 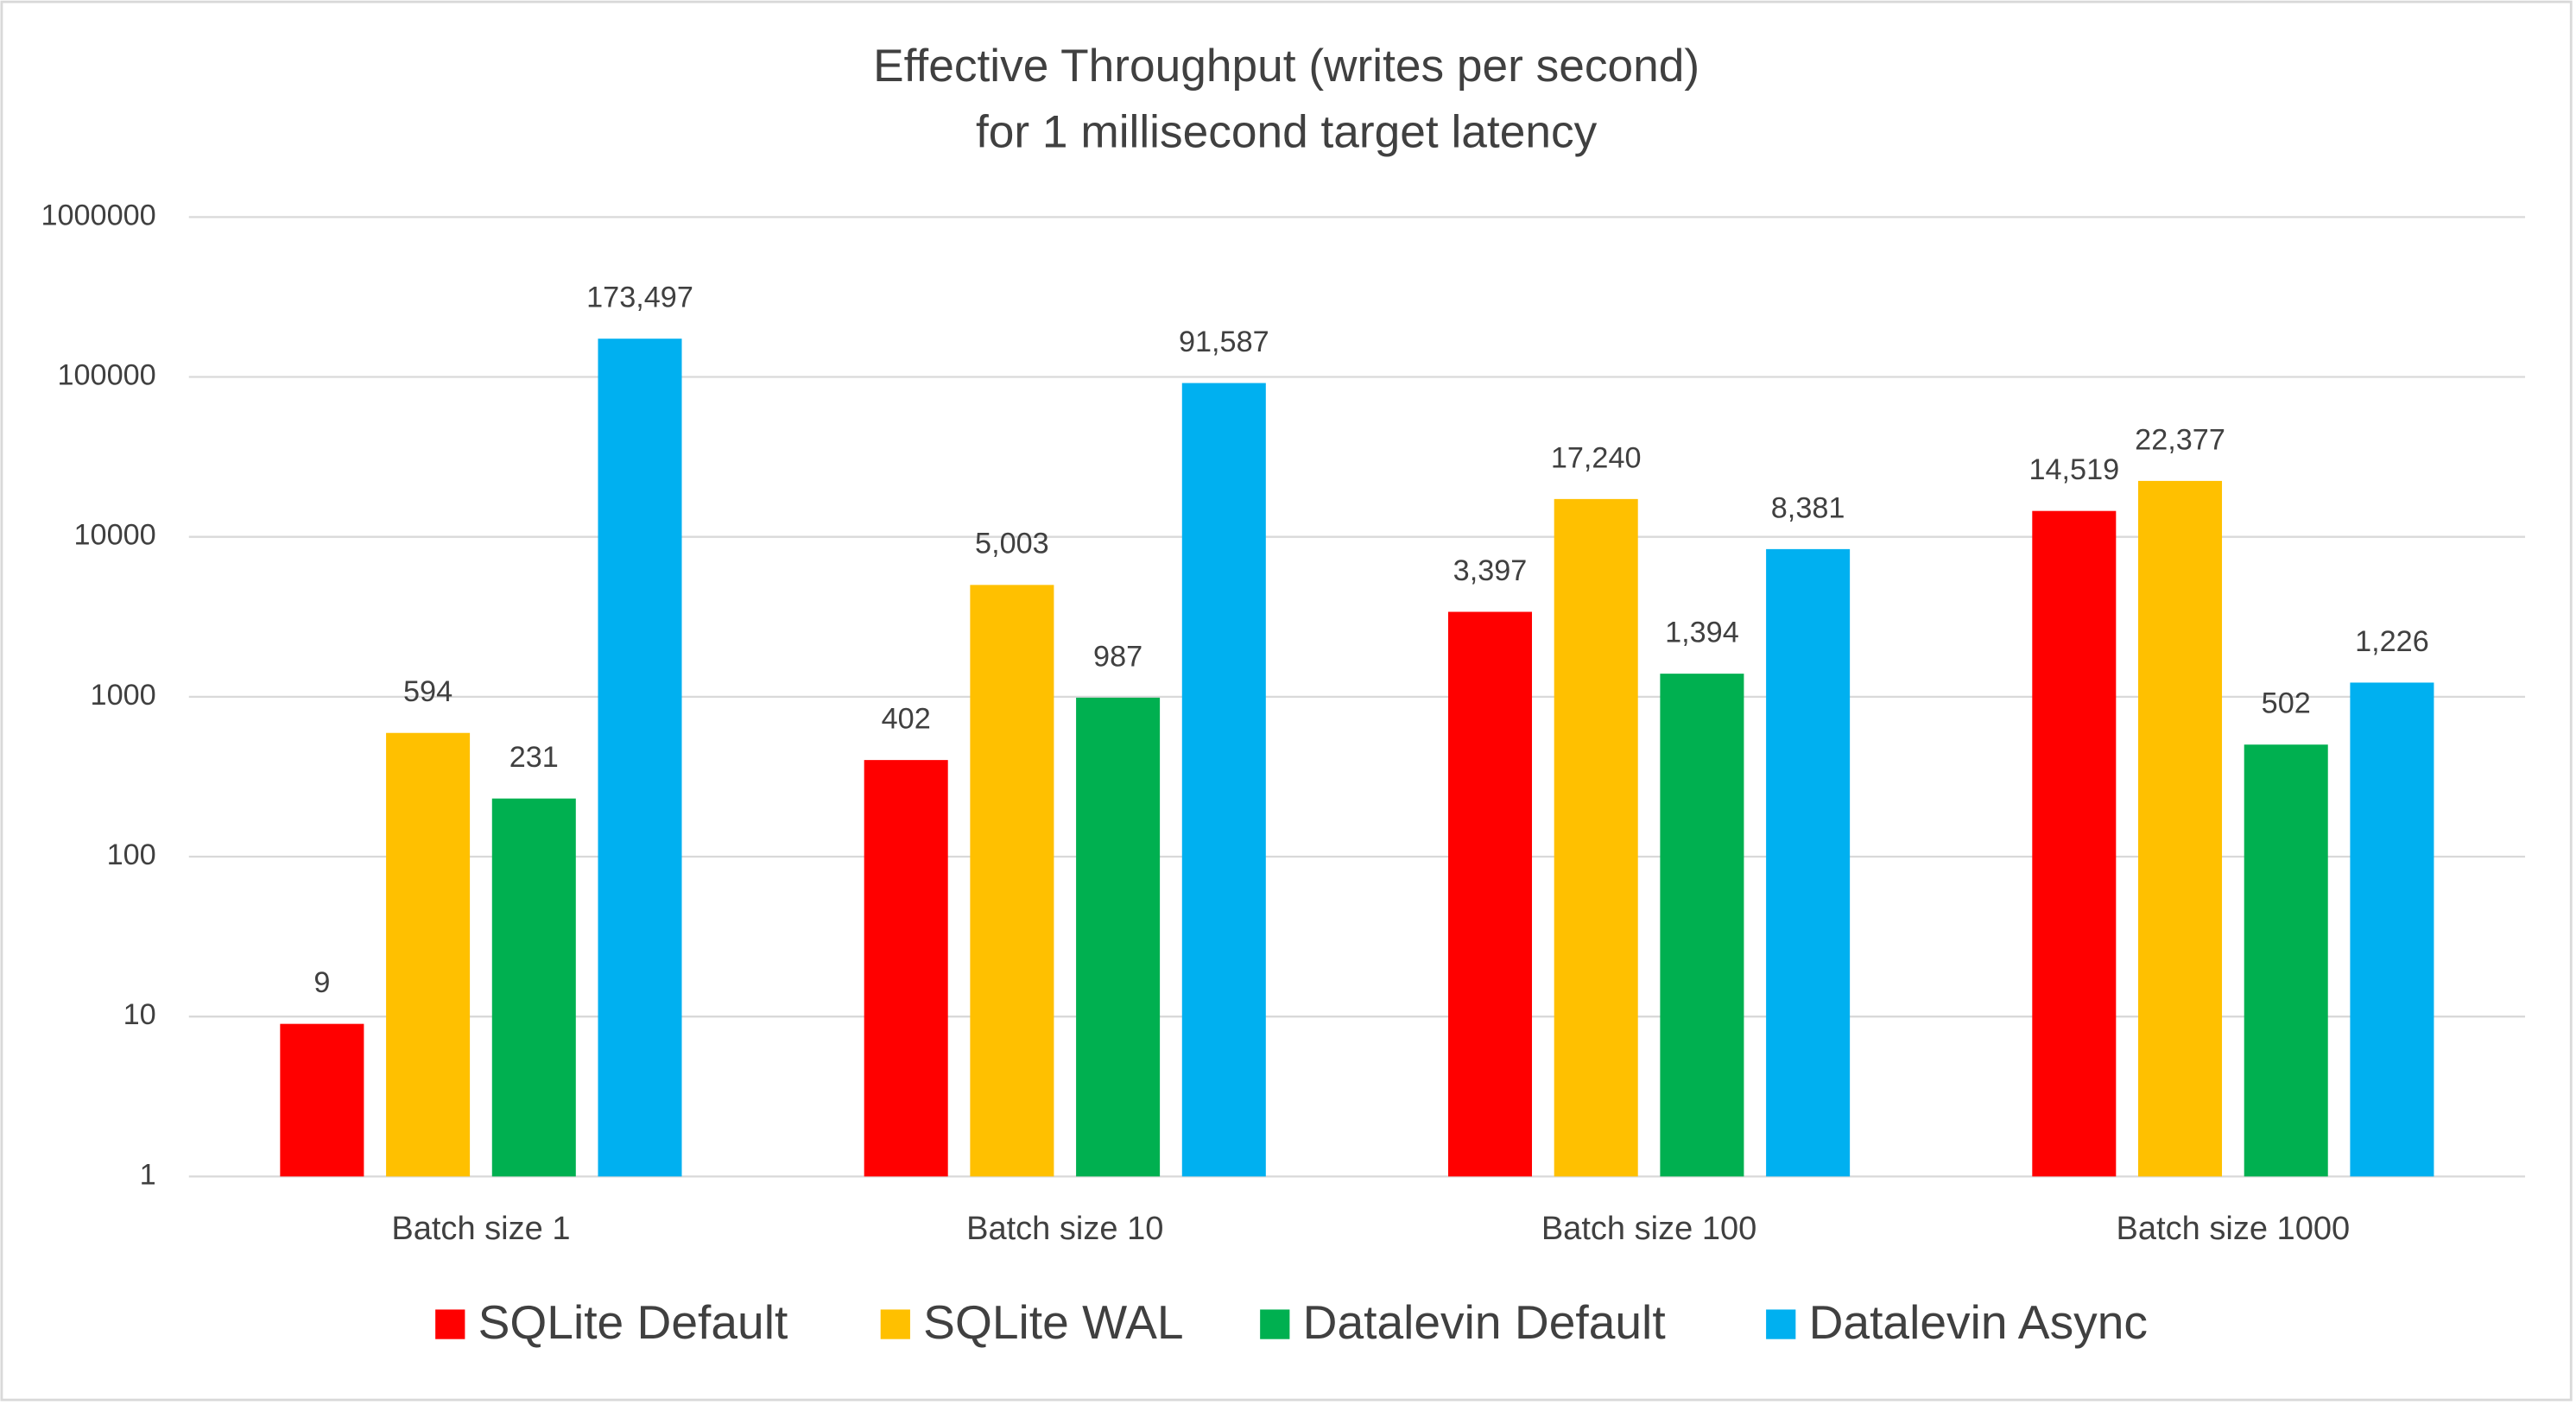 I want to click on data-label: 173,497, so click(x=639, y=298).